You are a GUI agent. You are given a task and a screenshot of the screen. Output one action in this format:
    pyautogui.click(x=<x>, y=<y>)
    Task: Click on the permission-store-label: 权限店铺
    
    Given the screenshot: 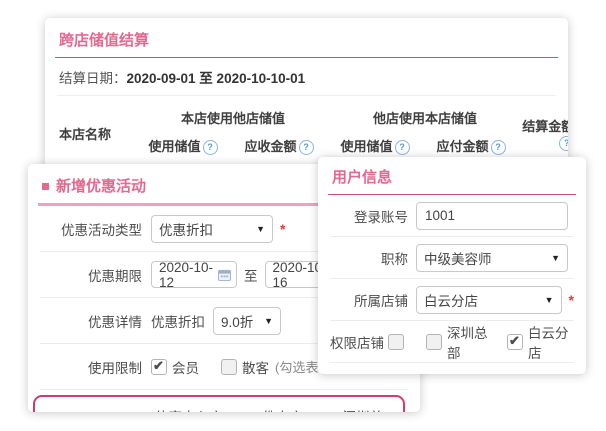 What is the action you would take?
    pyautogui.click(x=357, y=343)
    